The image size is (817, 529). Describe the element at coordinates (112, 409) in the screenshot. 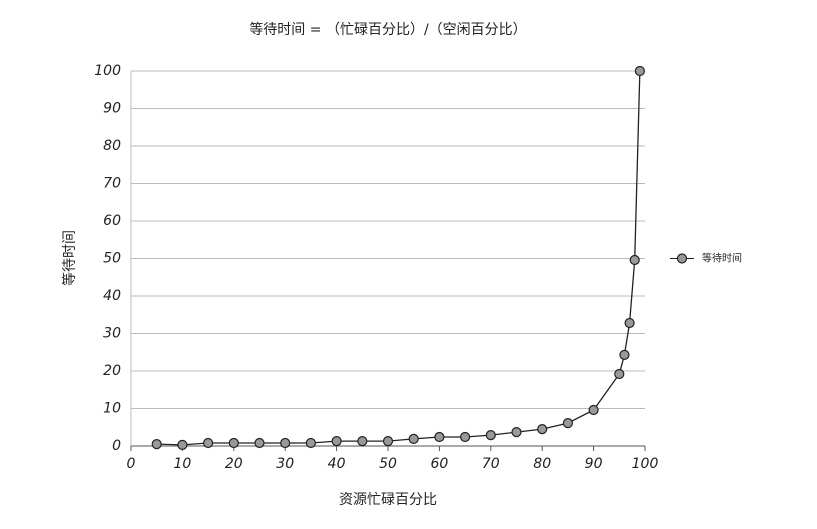

I see `y-tick-label: 10` at that location.